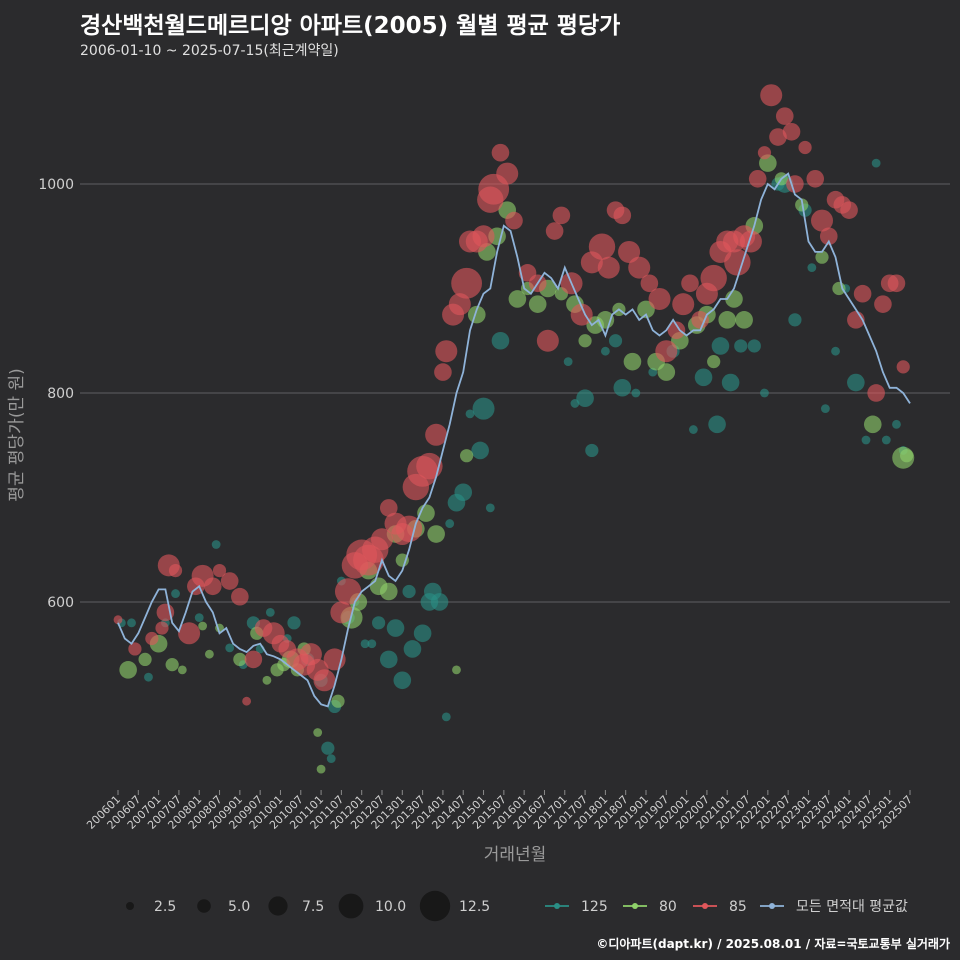  What do you see at coordinates (60, 394) in the screenshot?
I see `y-tick-800: 800` at bounding box center [60, 394].